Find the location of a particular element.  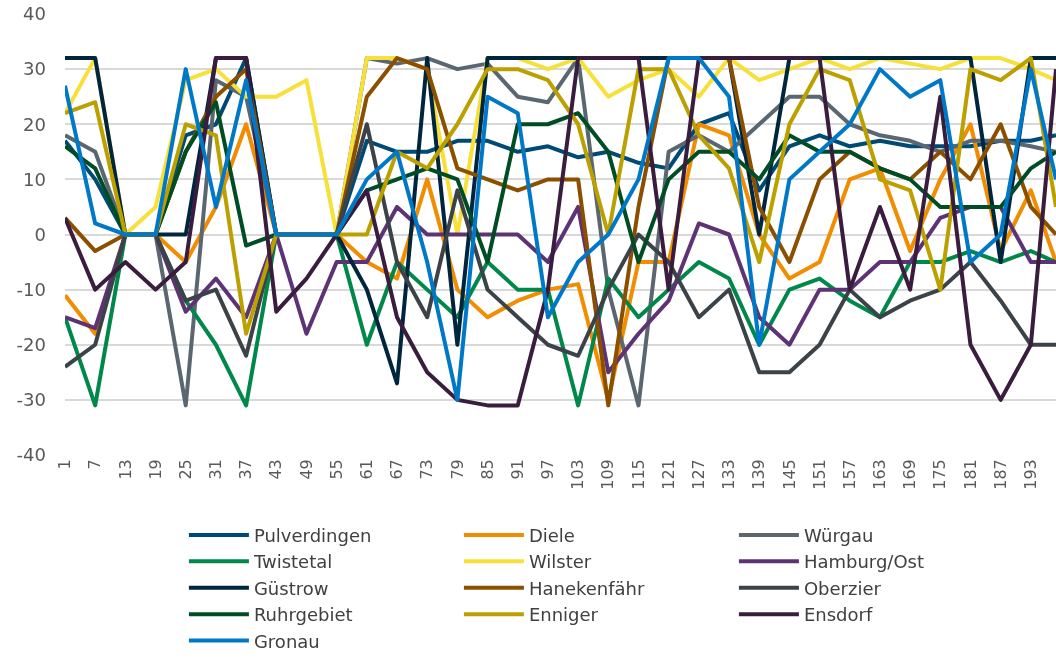

x-tick-label: 181 is located at coordinates (970, 474).